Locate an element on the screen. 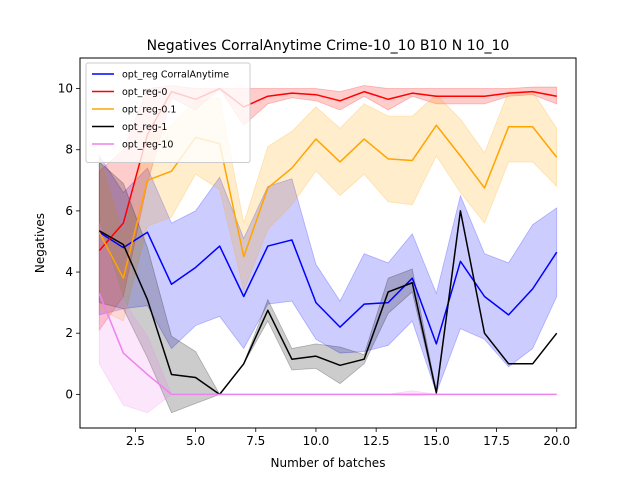  legend-box is located at coordinates (168, 112).